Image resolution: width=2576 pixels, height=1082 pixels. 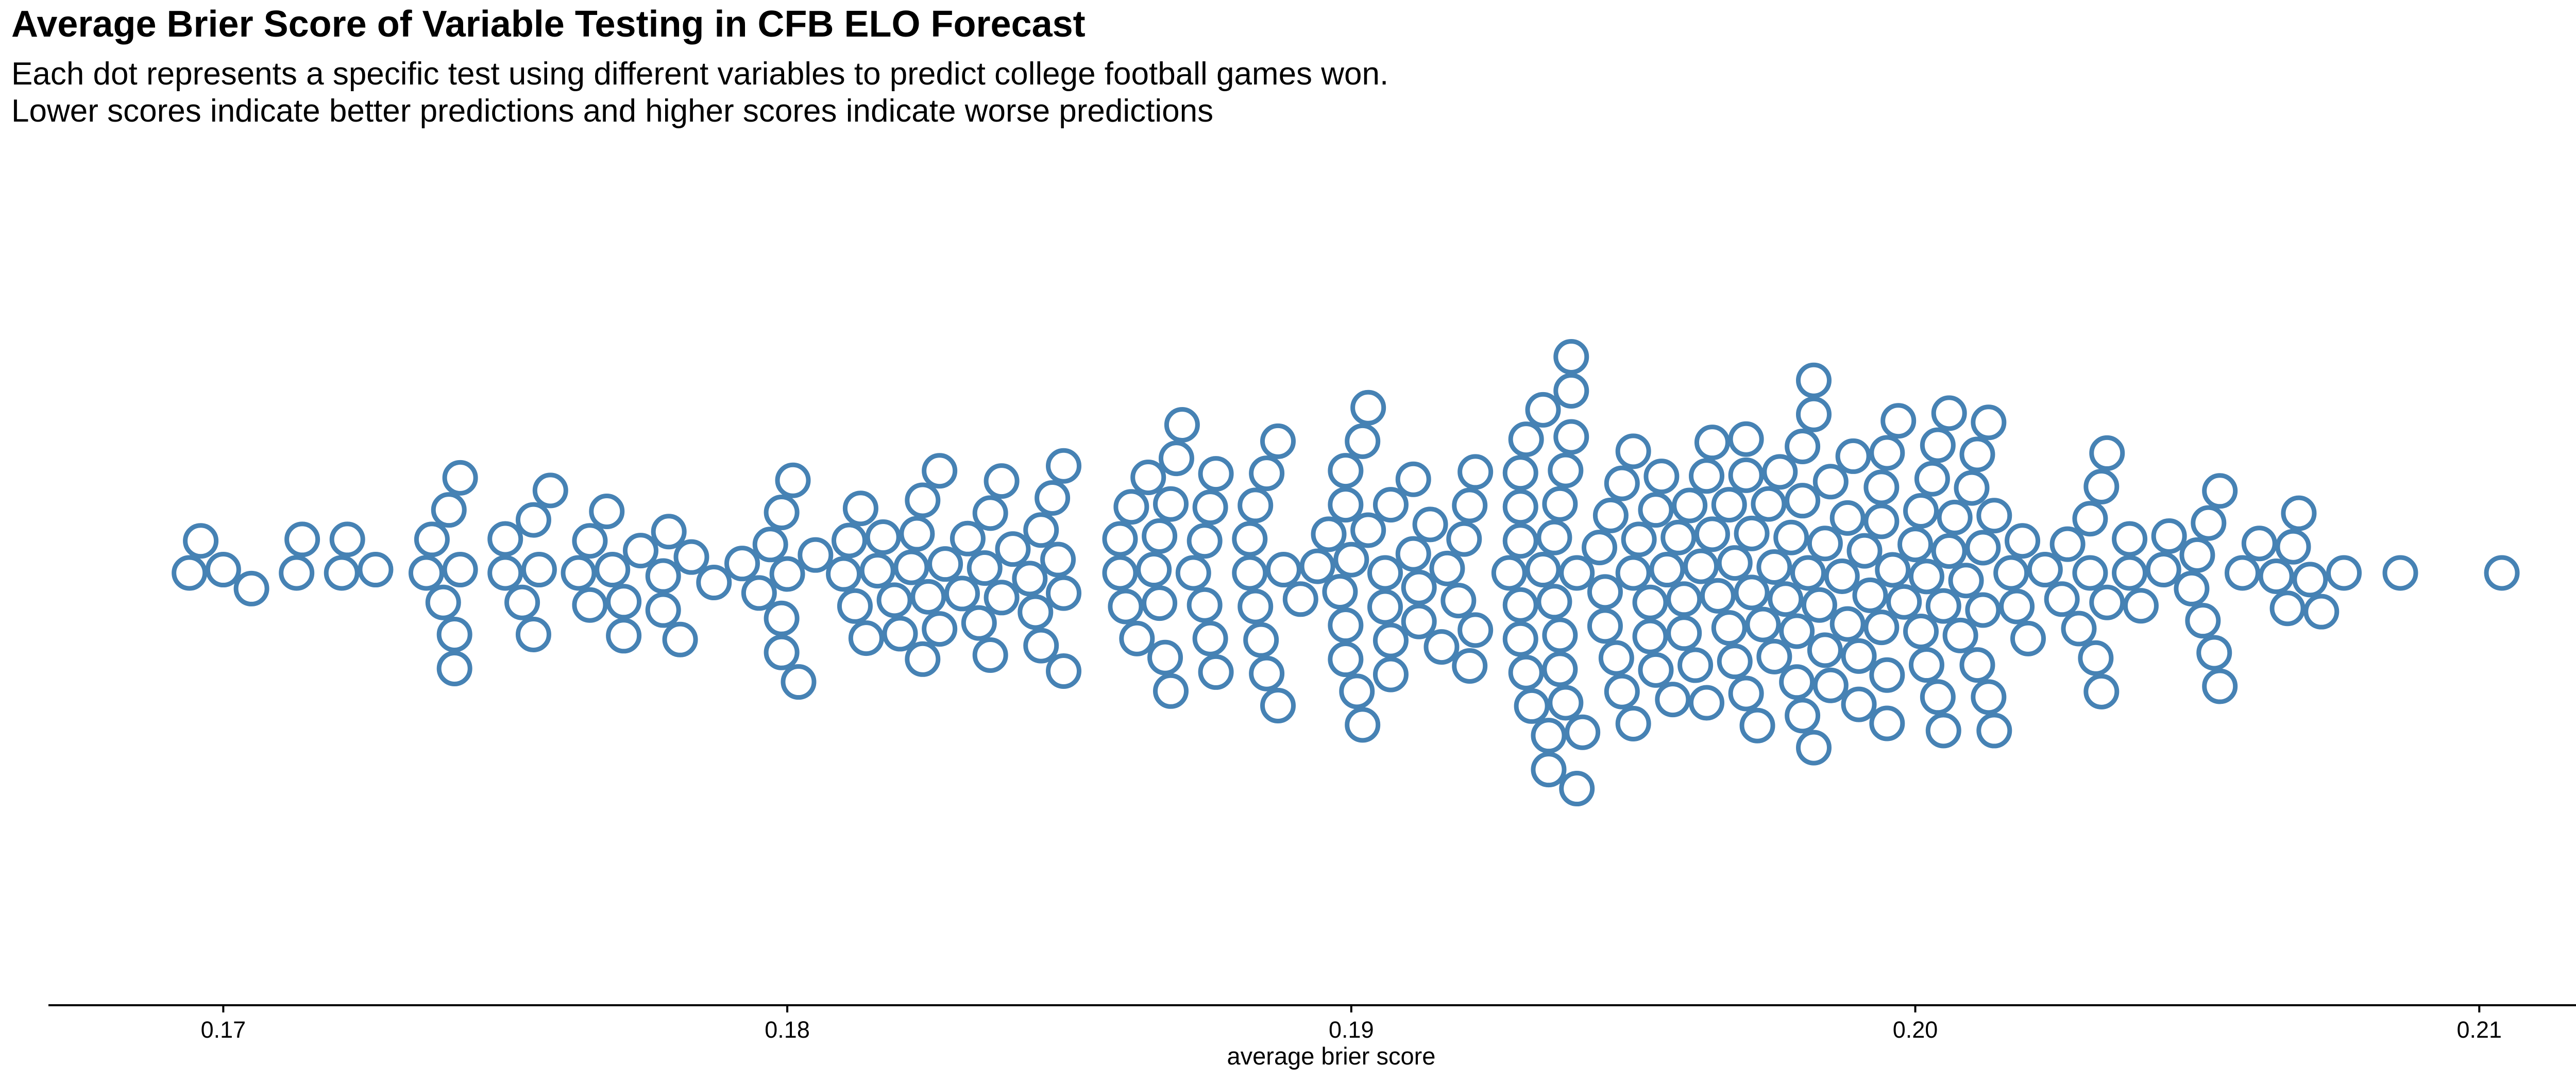 What do you see at coordinates (1915, 1030) in the screenshot?
I see `x-tick-label: 0.20` at bounding box center [1915, 1030].